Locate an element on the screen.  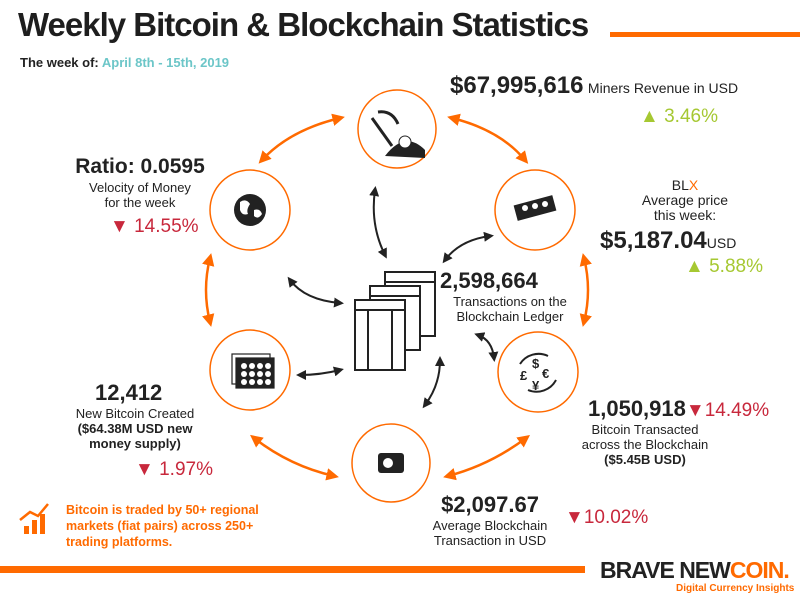
arrow-center-miners is located at coordinates (378, 222).